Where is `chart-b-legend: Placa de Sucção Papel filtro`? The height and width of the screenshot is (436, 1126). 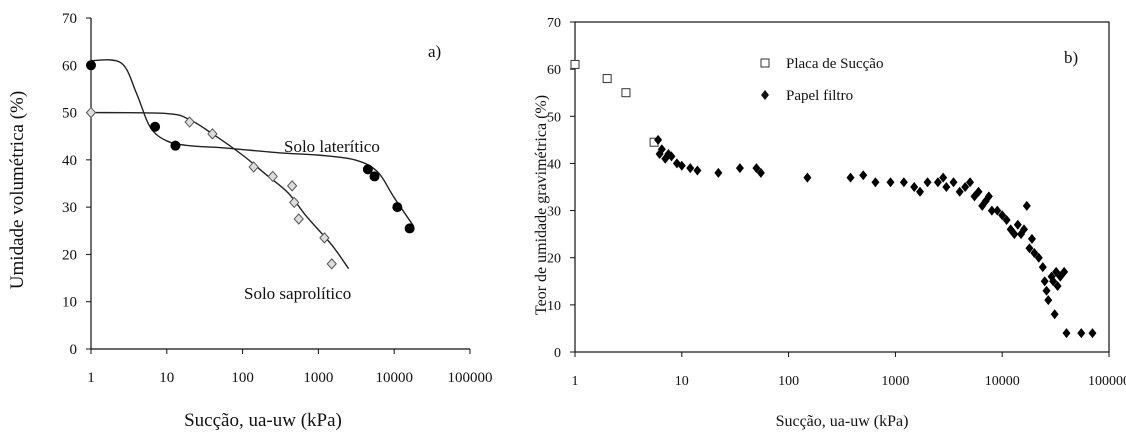 chart-b-legend: Placa de Sucção Papel filtro is located at coordinates (821, 80).